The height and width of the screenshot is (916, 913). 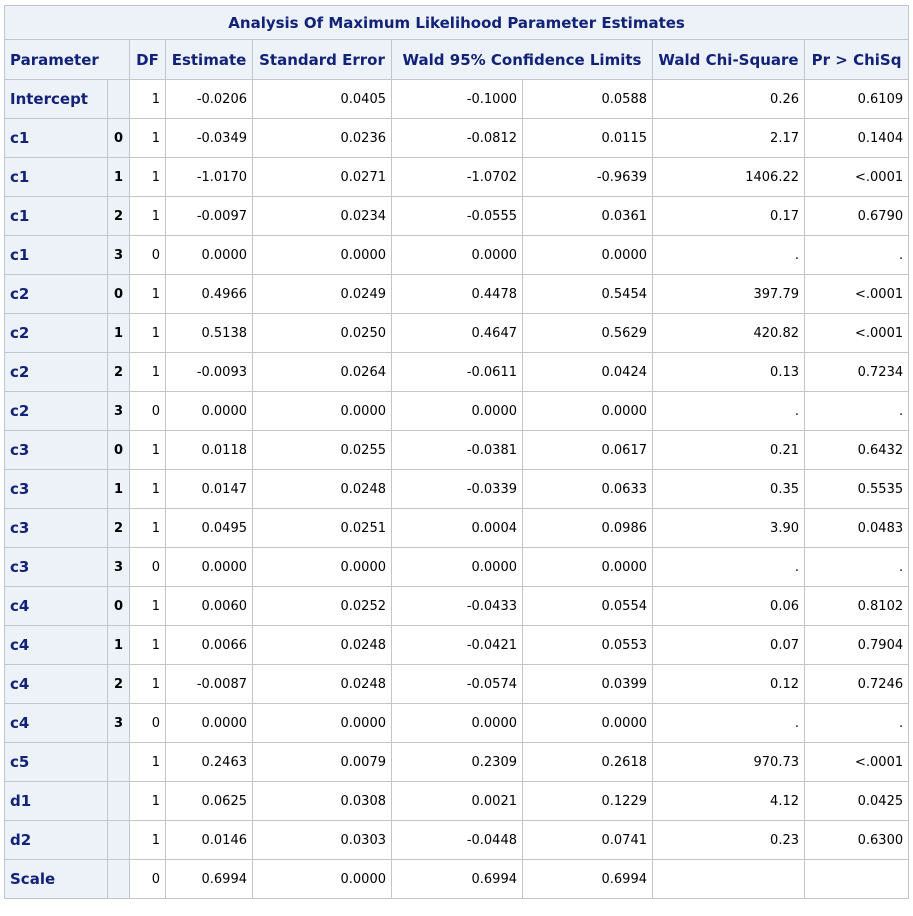 What do you see at coordinates (209, 138) in the screenshot?
I see `row-estimate: -0.0349` at bounding box center [209, 138].